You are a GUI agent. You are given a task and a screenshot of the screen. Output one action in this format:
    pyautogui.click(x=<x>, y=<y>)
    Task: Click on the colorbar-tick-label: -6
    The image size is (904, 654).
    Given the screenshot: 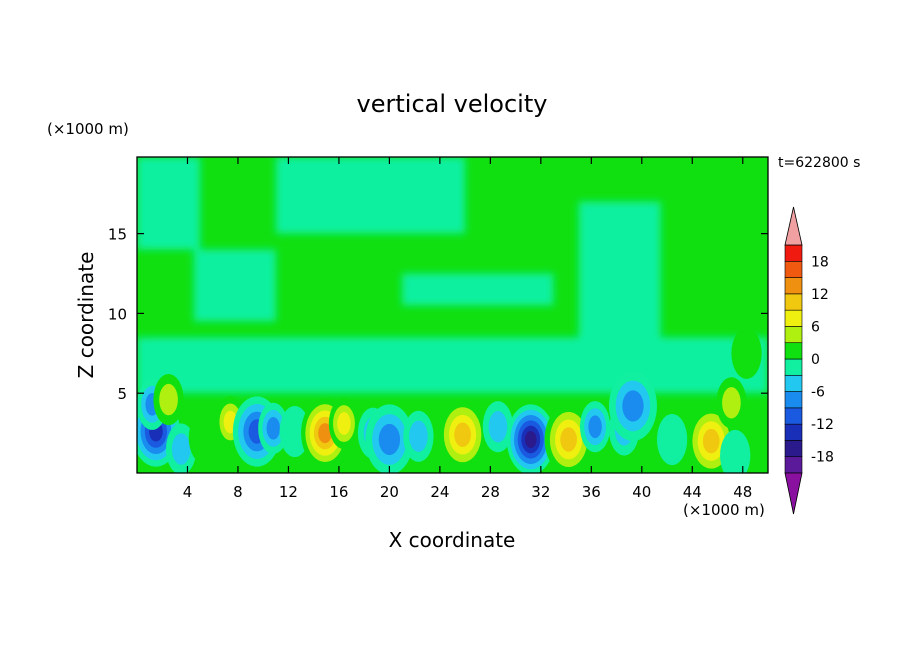 What is the action you would take?
    pyautogui.click(x=818, y=393)
    